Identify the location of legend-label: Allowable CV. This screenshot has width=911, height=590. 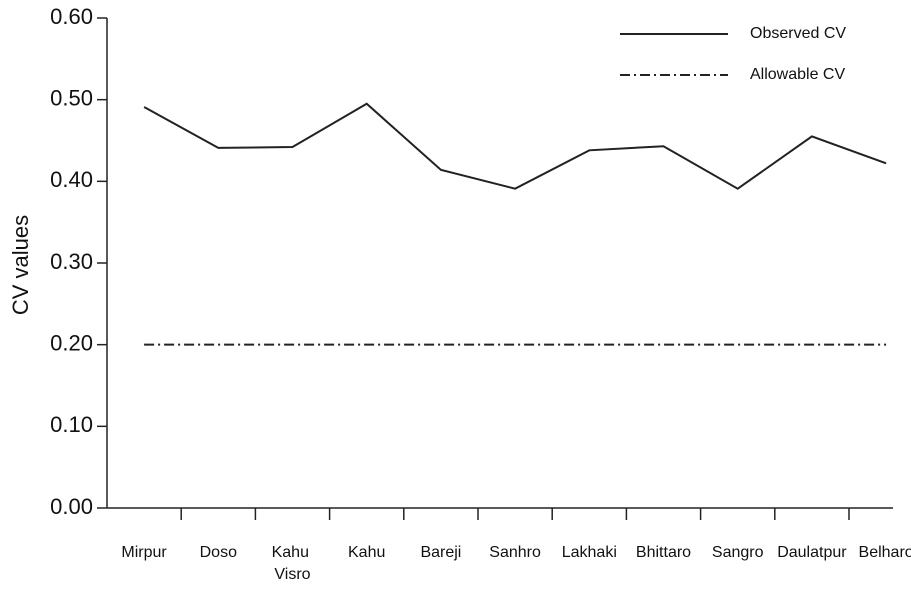
(797, 74).